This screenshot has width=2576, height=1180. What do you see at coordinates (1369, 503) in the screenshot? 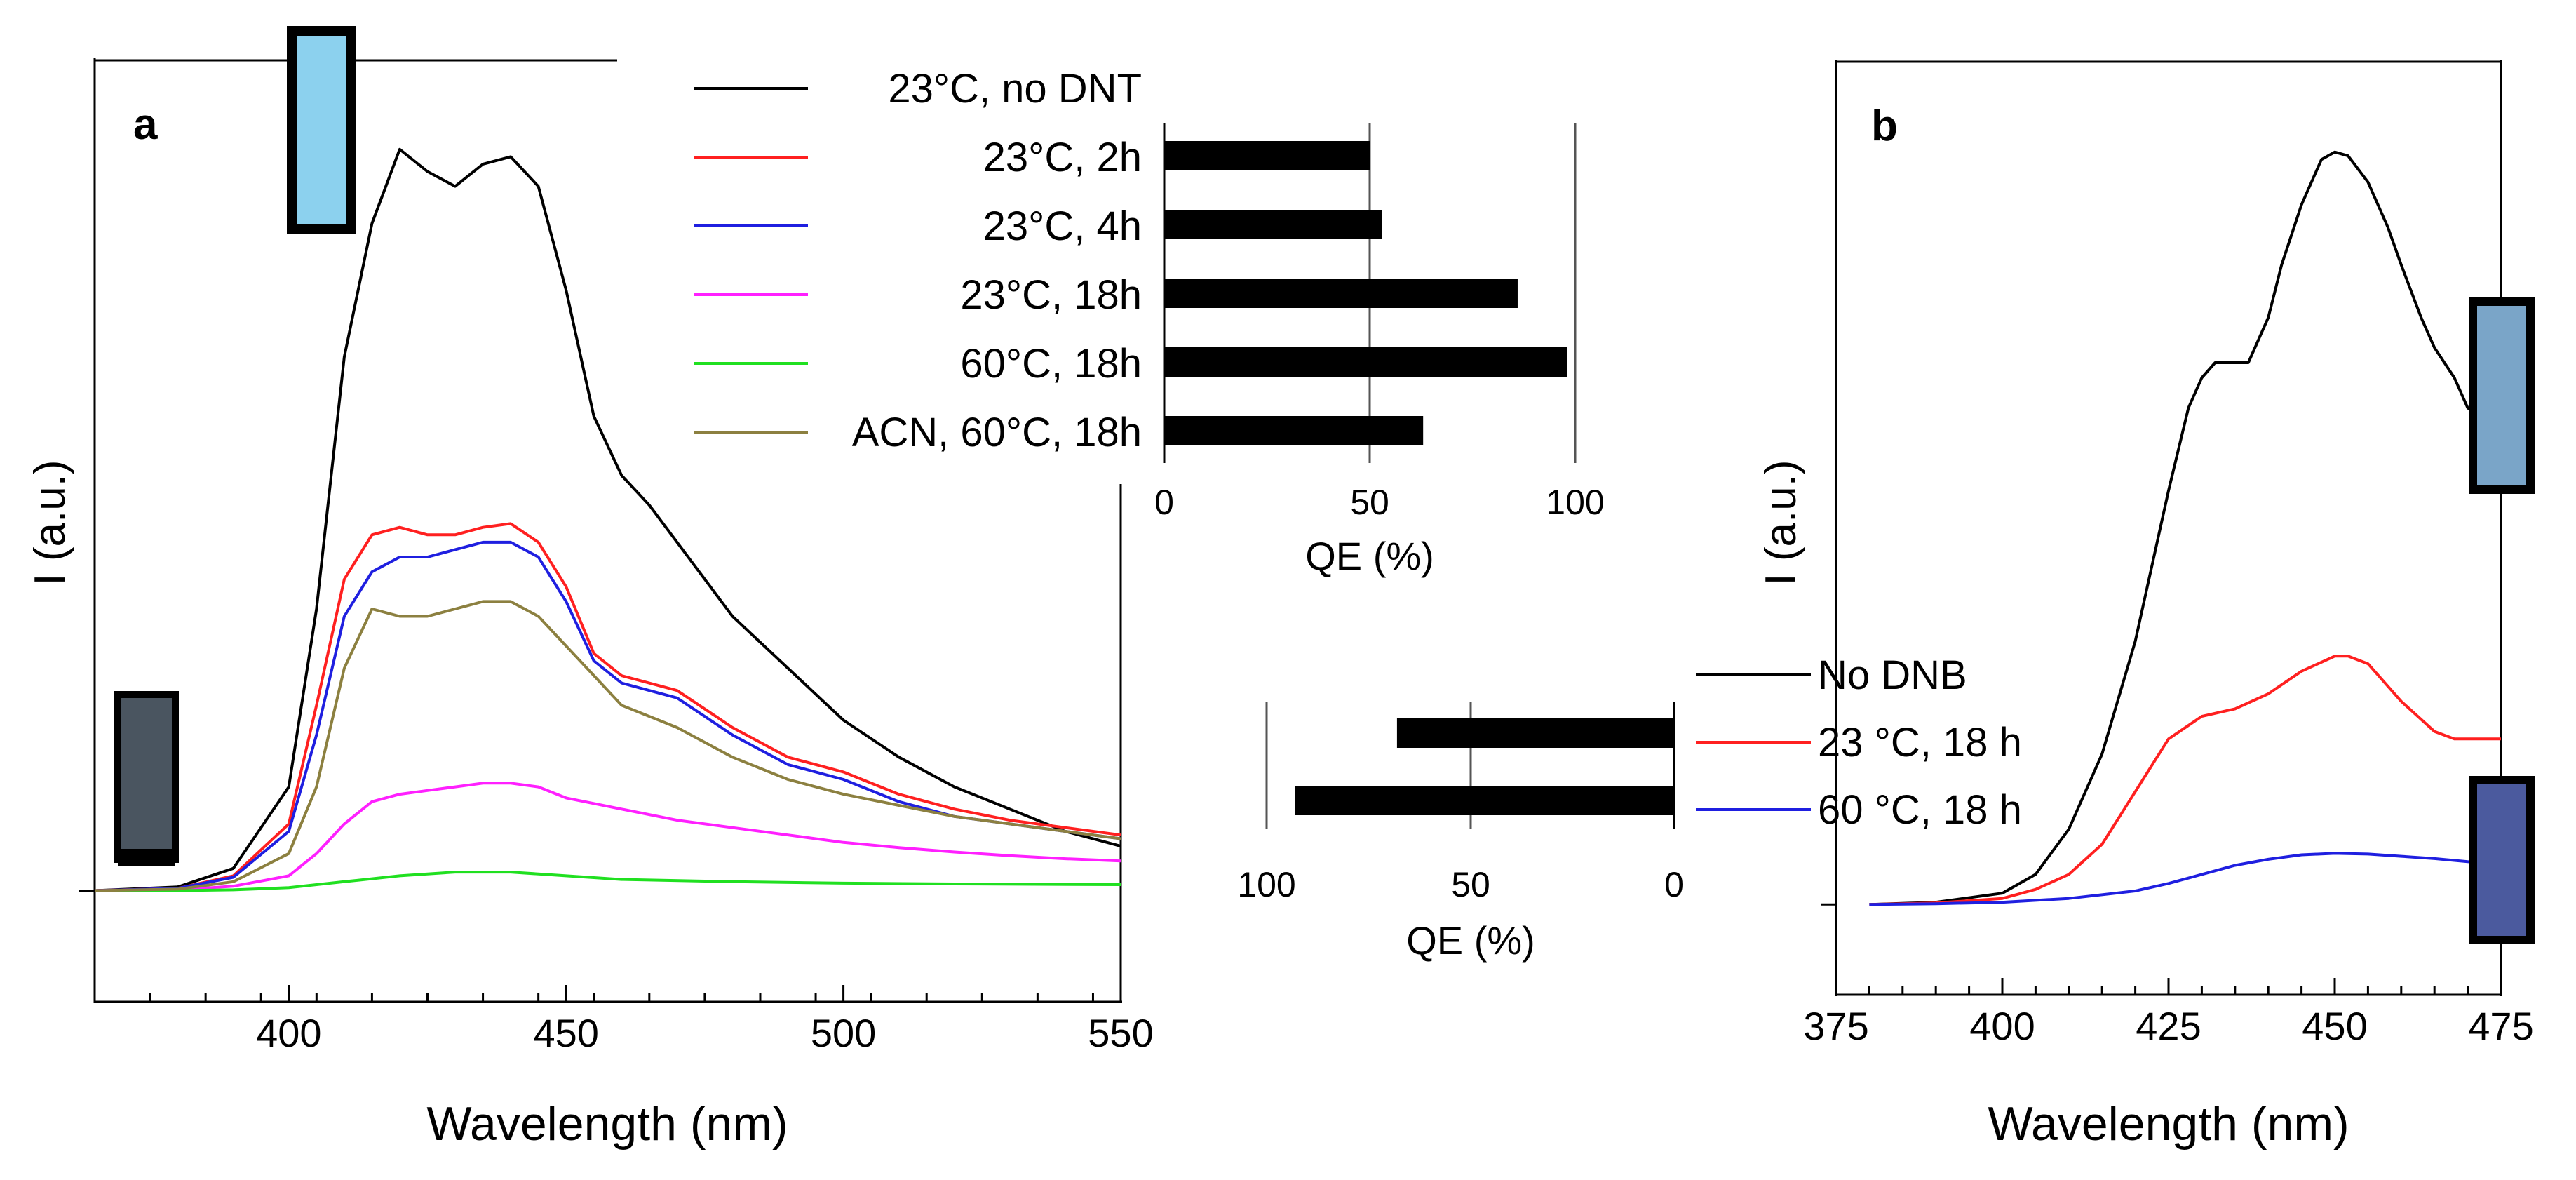
I see `inset-a-tick-50: 50` at bounding box center [1369, 503].